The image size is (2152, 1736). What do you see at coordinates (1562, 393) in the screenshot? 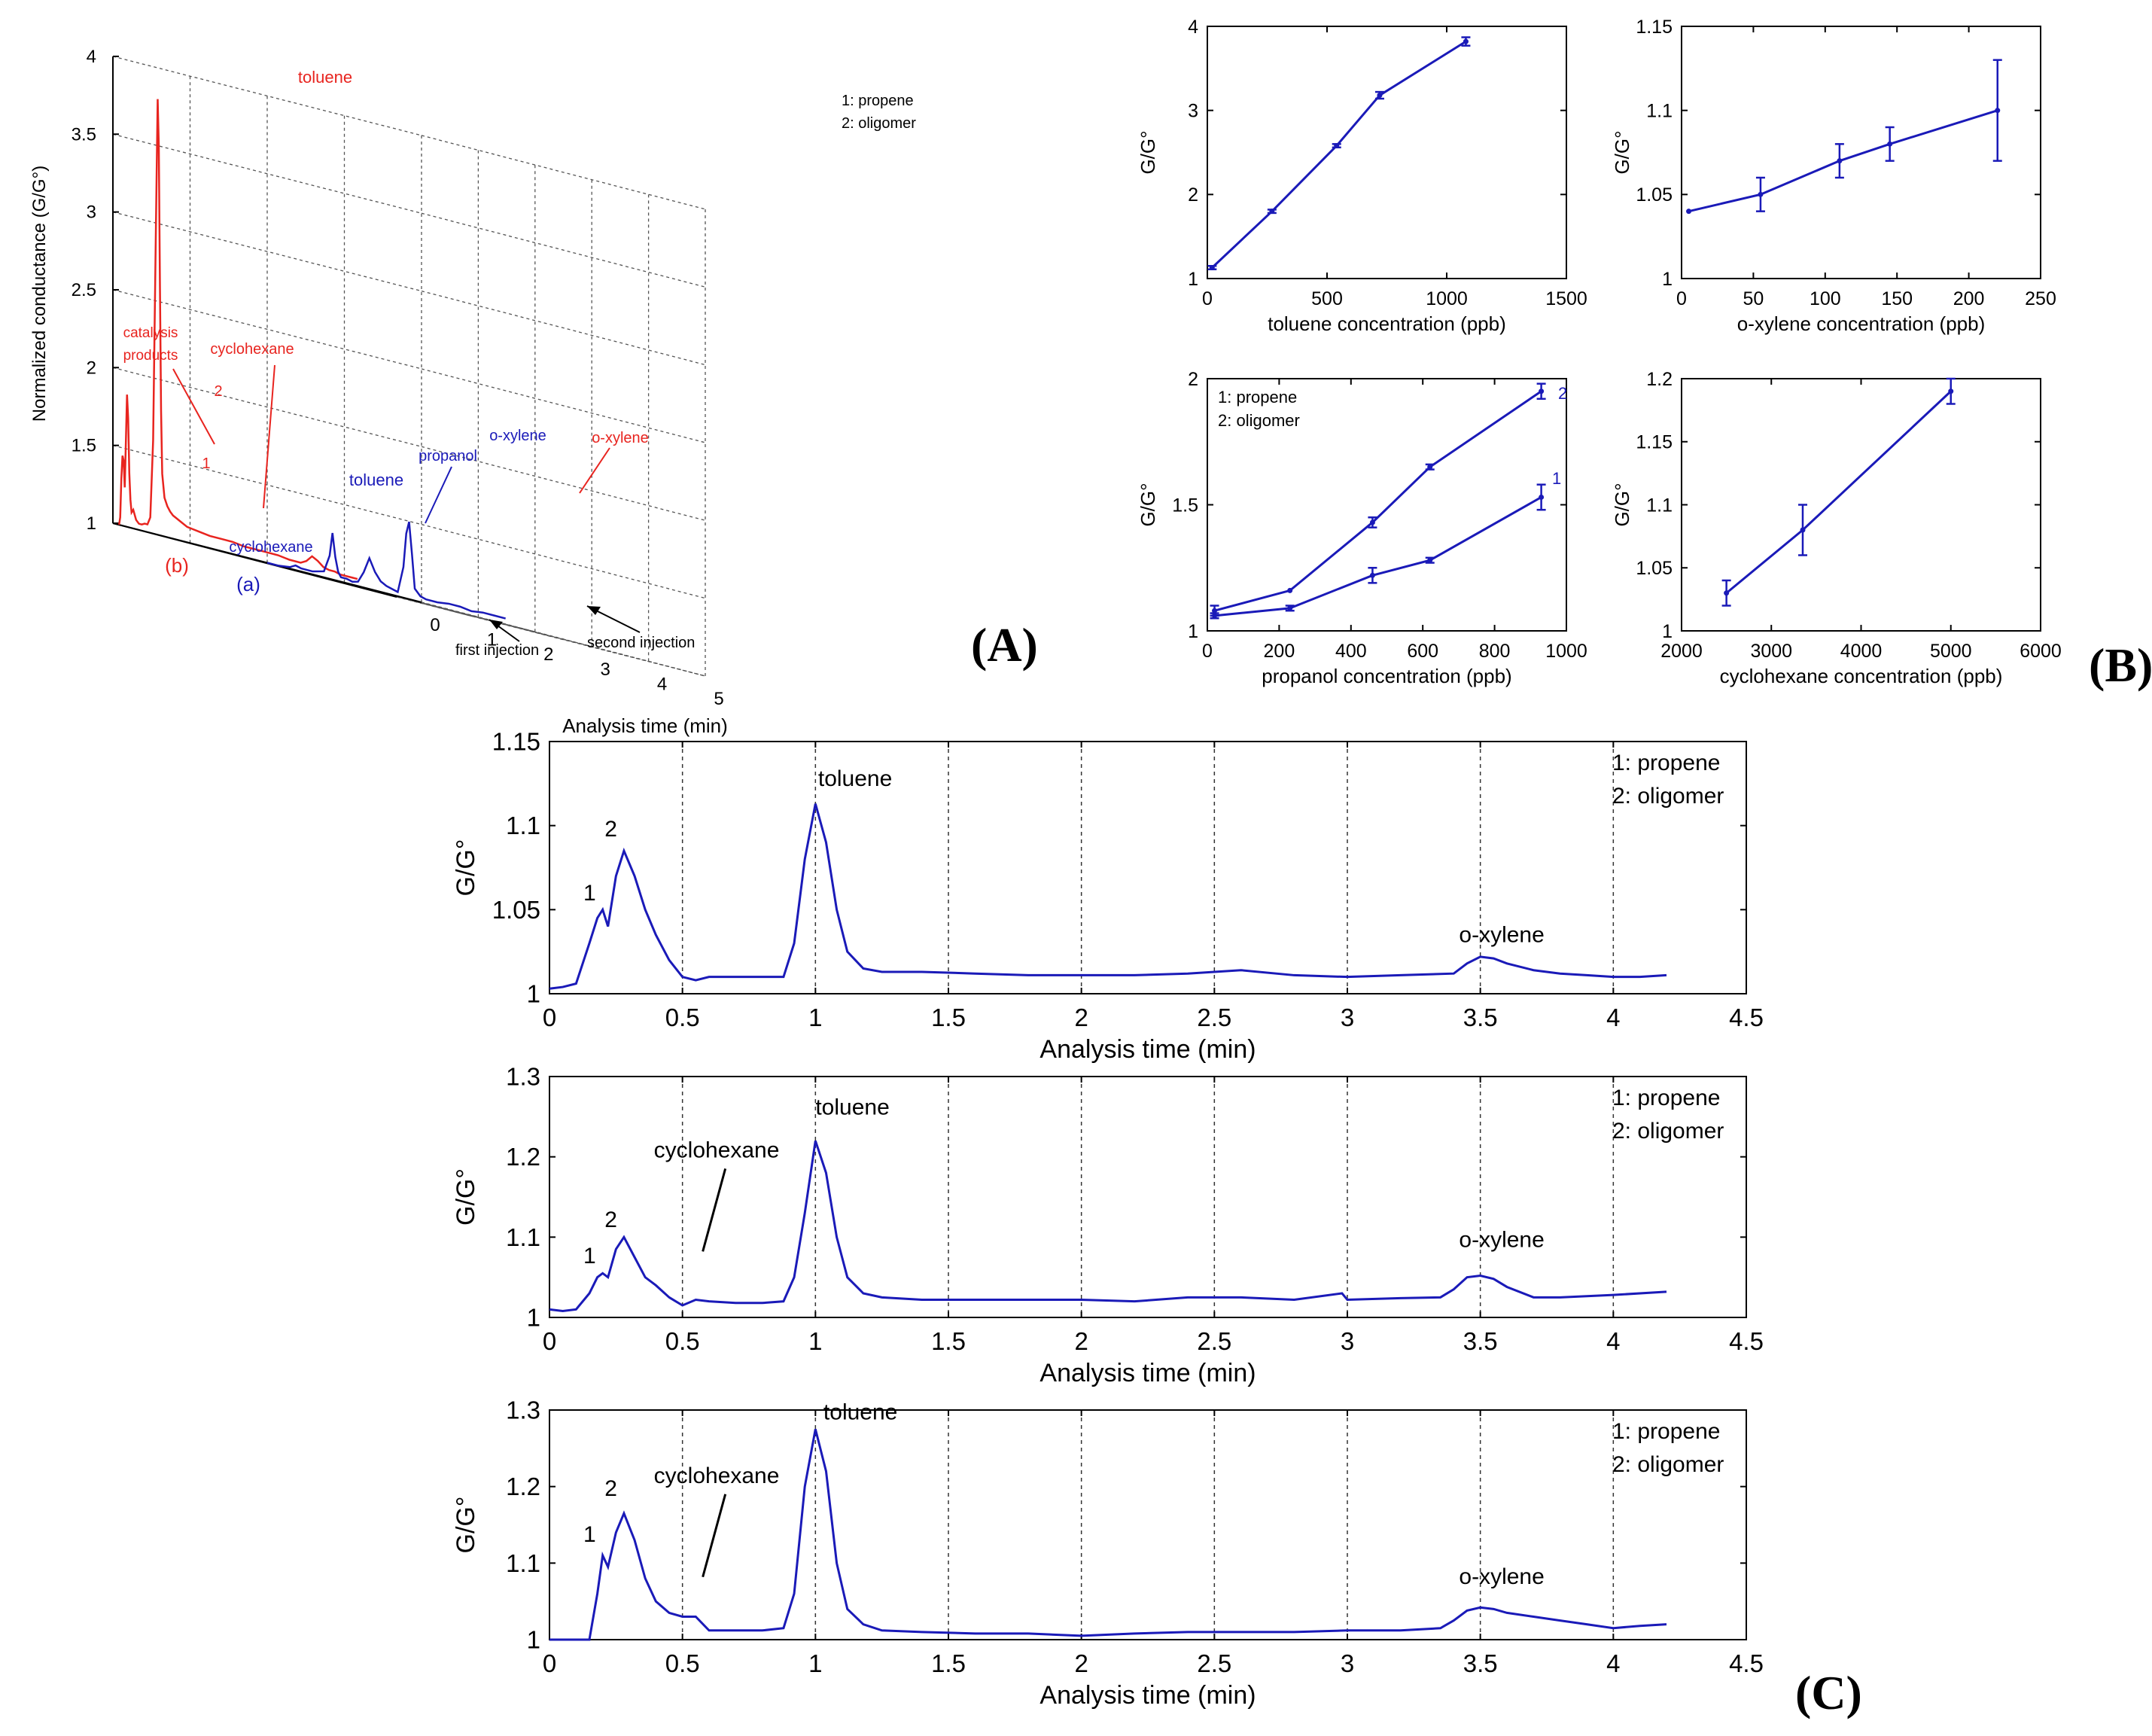
I see `series-tag: 2` at bounding box center [1562, 393].